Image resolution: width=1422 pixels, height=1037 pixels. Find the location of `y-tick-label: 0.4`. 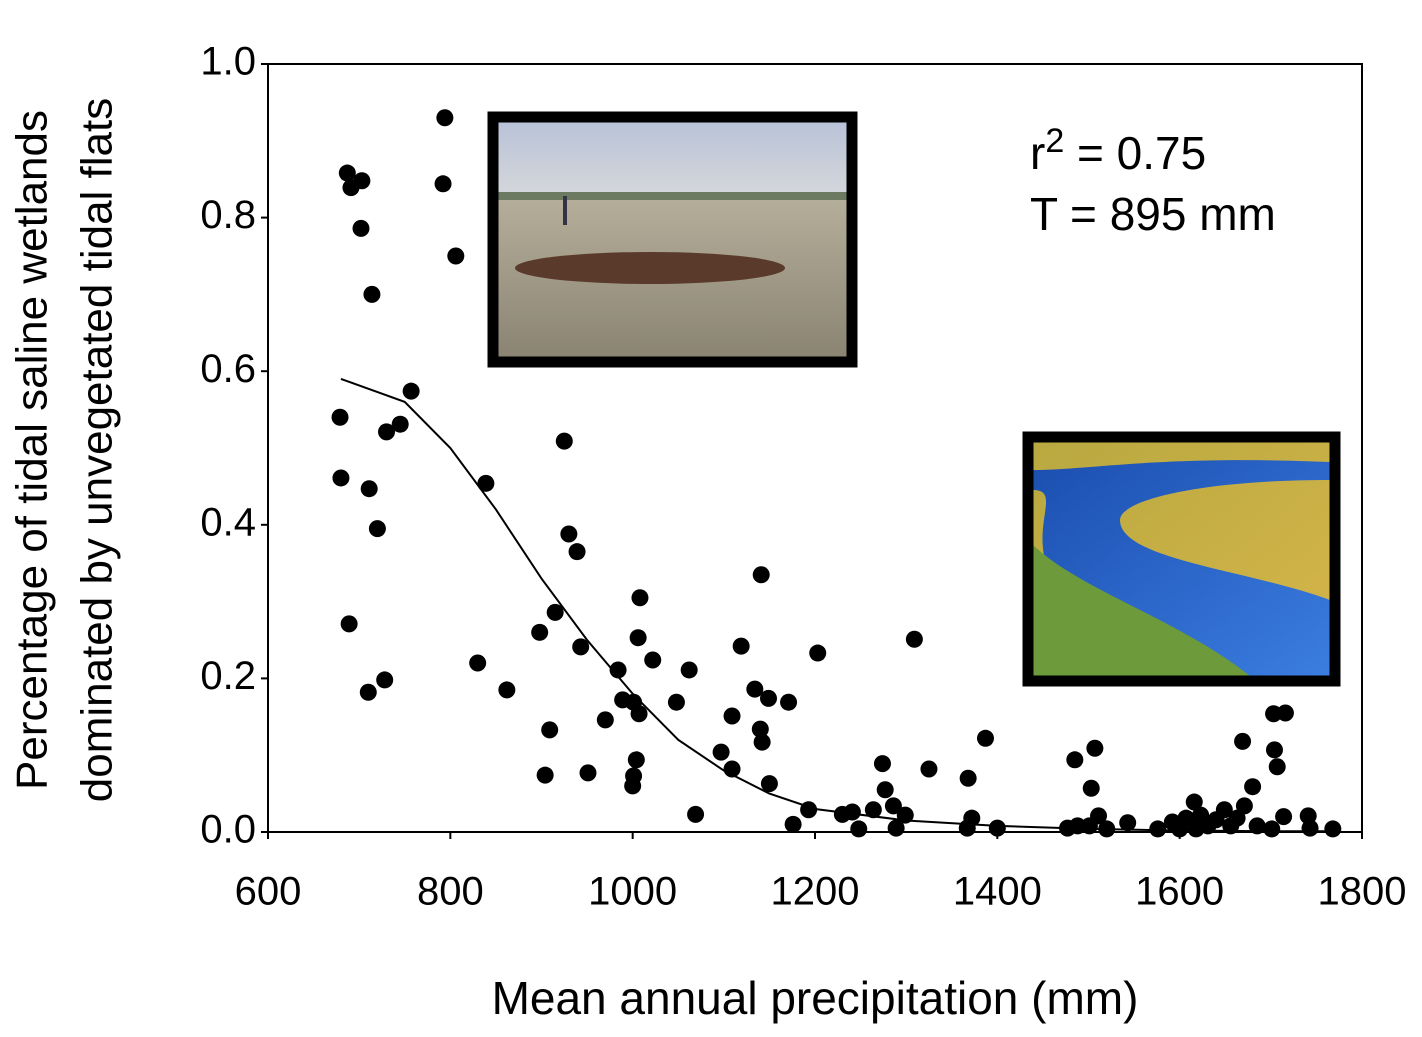

y-tick-label: 0.4 is located at coordinates (228, 522).